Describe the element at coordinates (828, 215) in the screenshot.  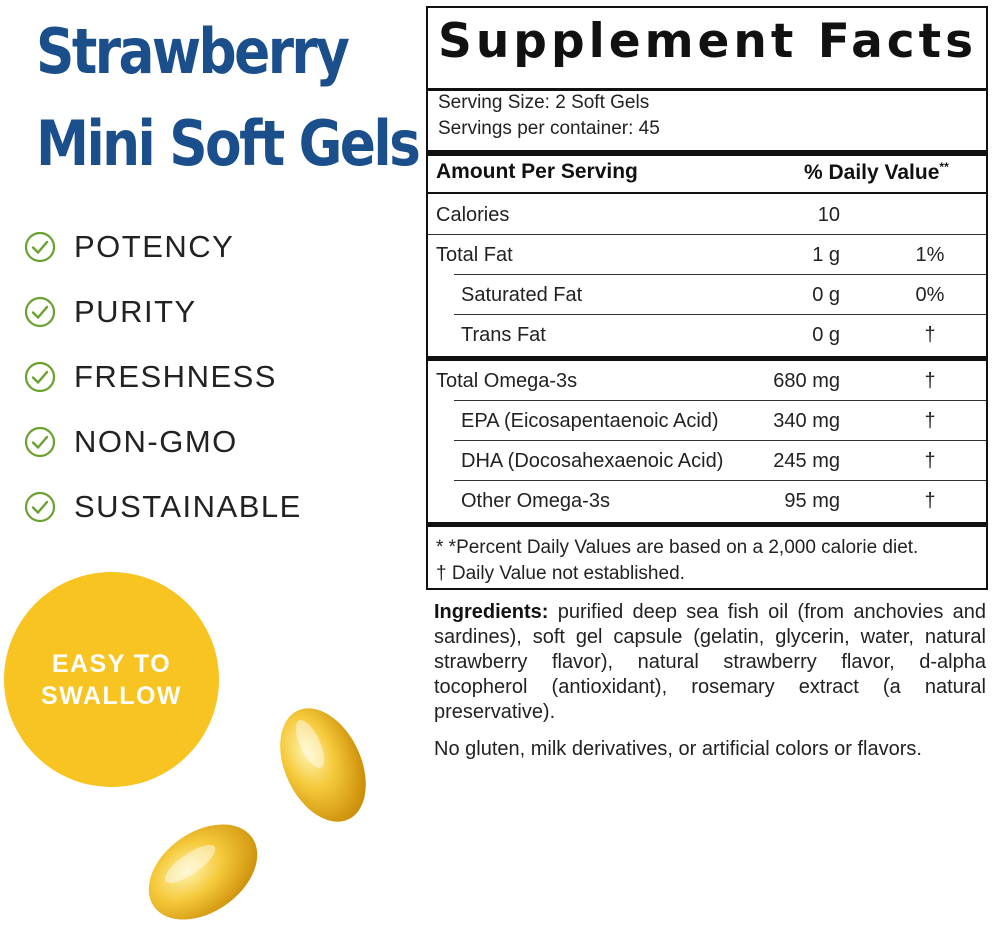
I see `nutrient-amount: 10` at that location.